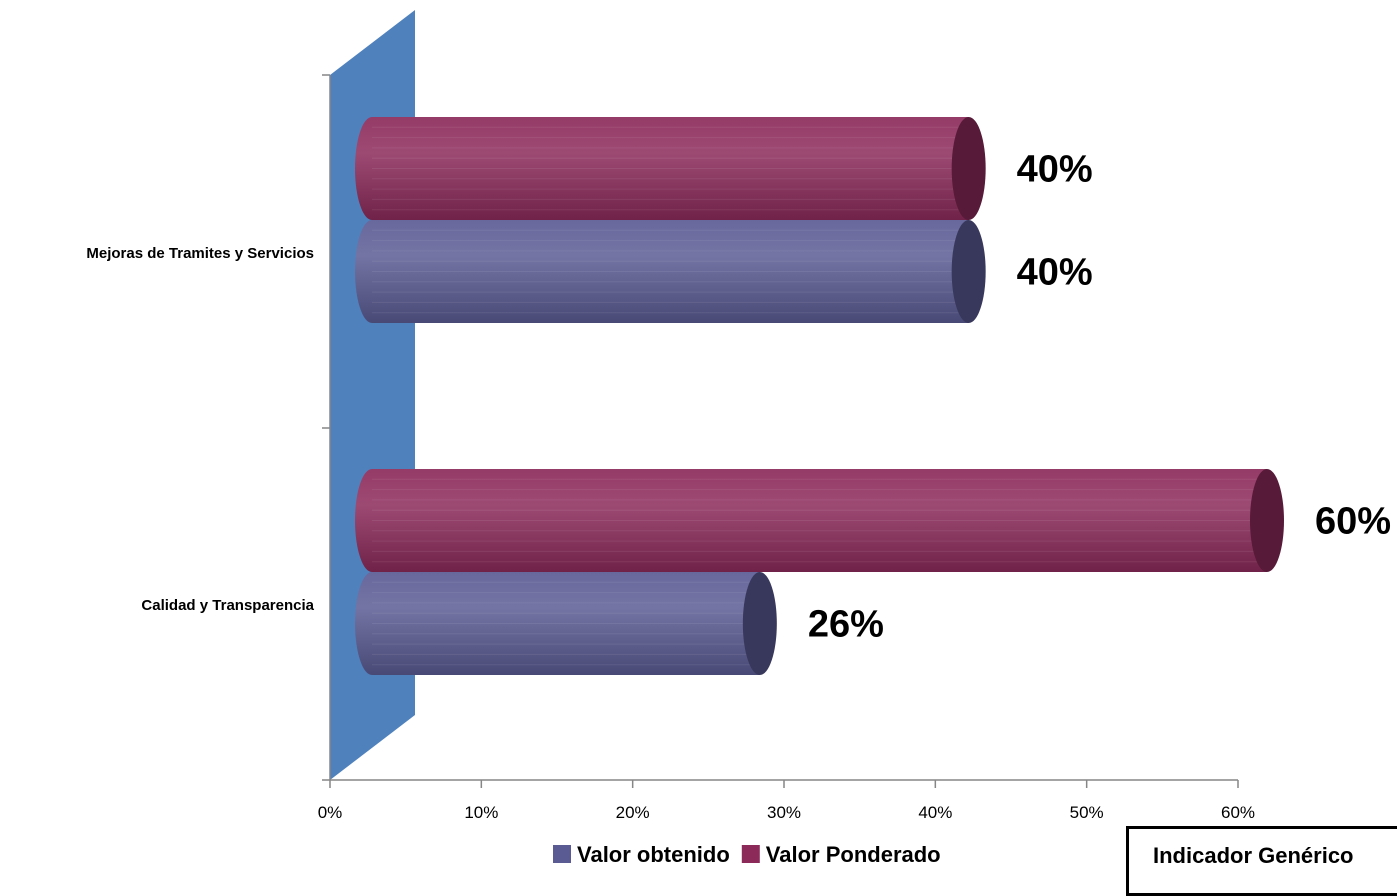  What do you see at coordinates (846, 625) in the screenshot?
I see `data-label: 26%` at bounding box center [846, 625].